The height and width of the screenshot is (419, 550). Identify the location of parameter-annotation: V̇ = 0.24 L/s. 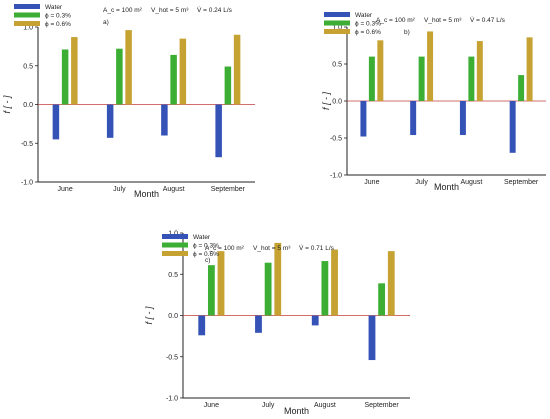
(215, 10).